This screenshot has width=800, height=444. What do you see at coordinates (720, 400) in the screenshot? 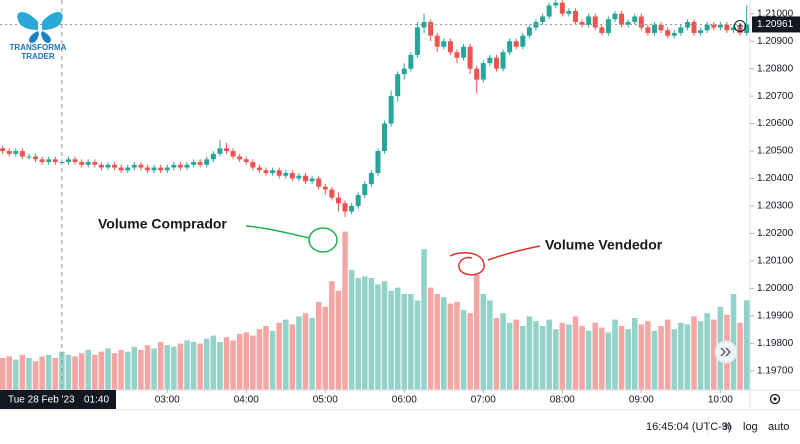
I see `x-tick-label: 10:00` at bounding box center [720, 400].